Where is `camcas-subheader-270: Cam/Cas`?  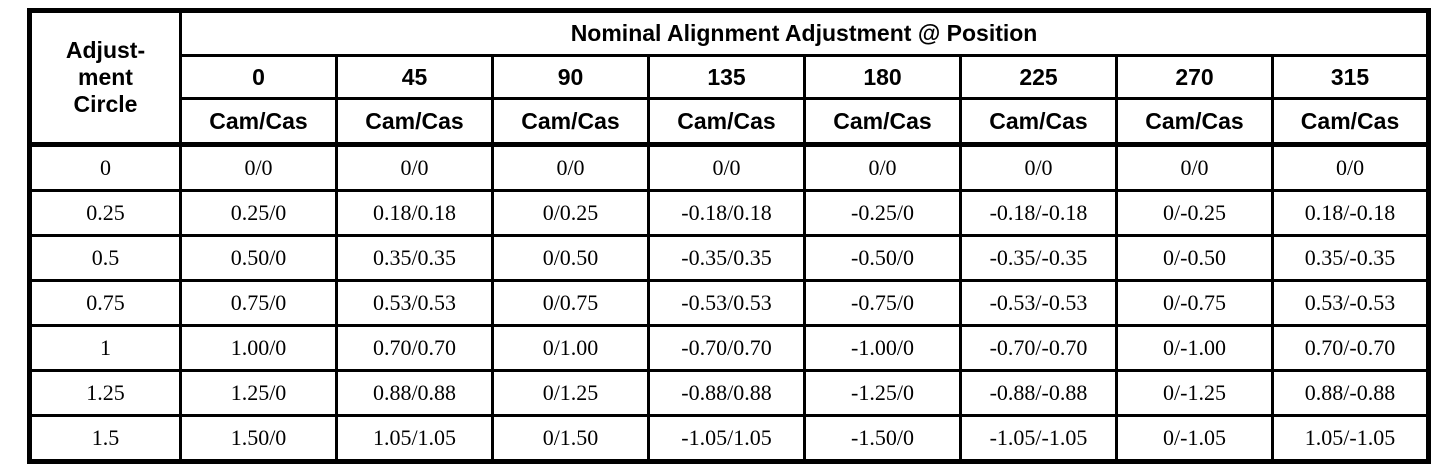
camcas-subheader-270: Cam/Cas is located at coordinates (1194, 121).